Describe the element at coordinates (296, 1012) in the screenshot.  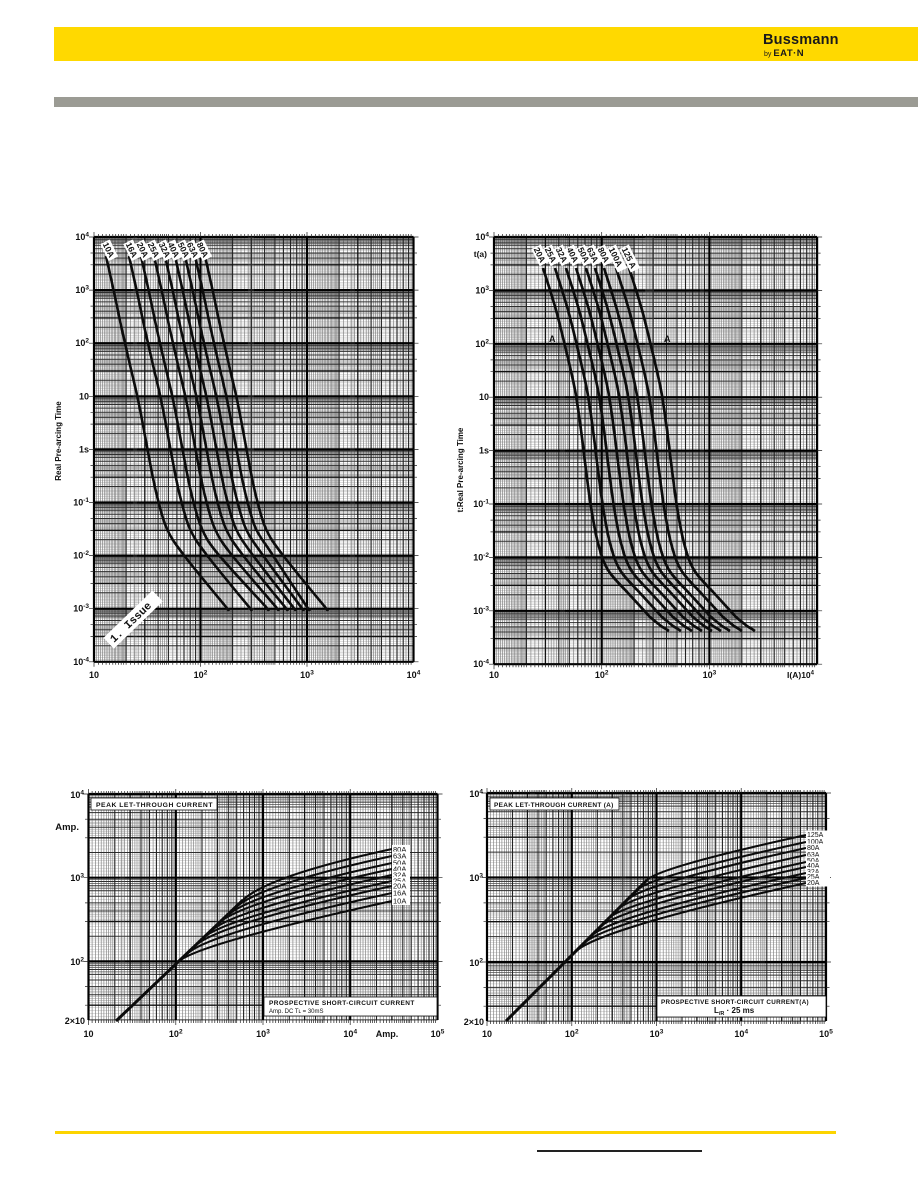
I see `svg-text: Amp. DC Tʟ = 30mS` at that location.